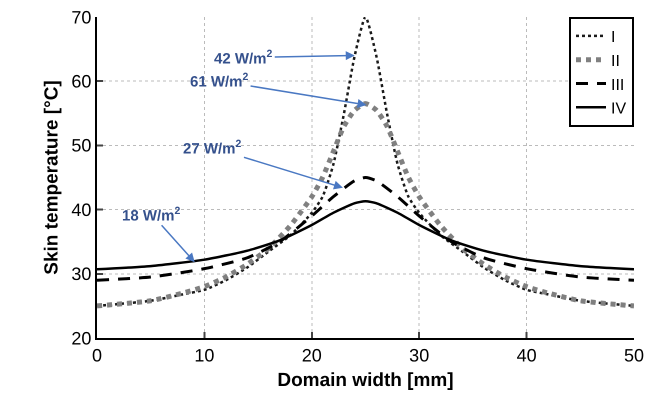 The image size is (652, 417). What do you see at coordinates (52, 177) in the screenshot?
I see `y-axis-title: Skin temperature [°C]` at bounding box center [52, 177].